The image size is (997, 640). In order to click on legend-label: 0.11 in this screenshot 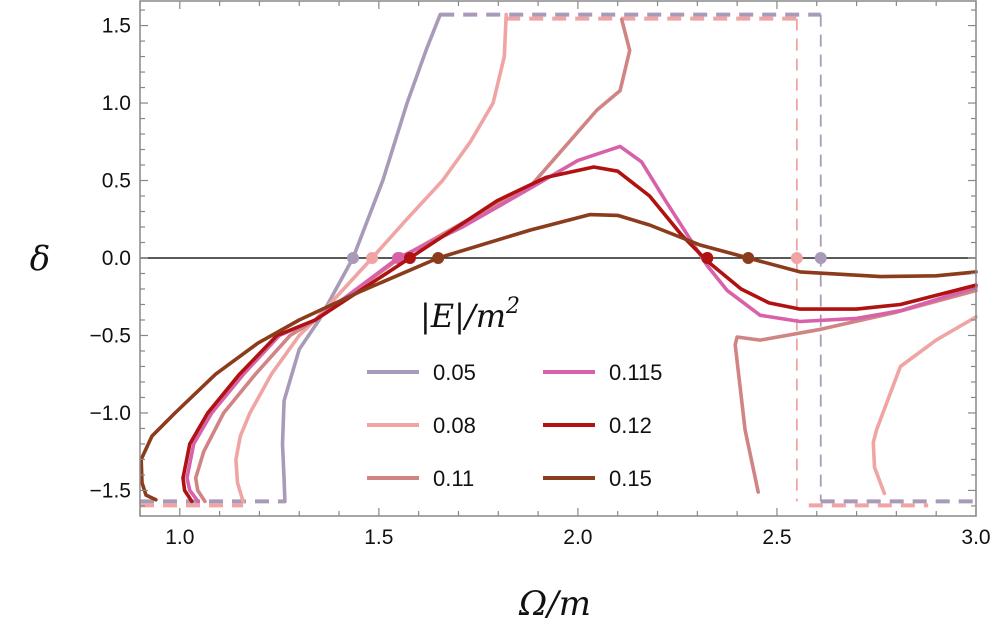, I will do `click(453, 478)`.